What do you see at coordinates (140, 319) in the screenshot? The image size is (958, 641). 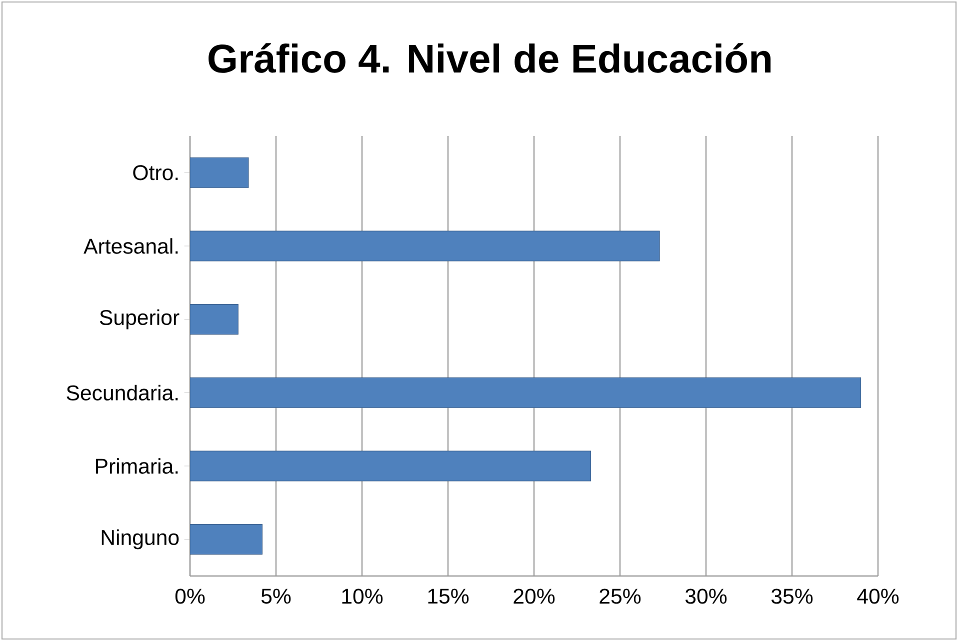 I see `y-tick-label: Superior` at bounding box center [140, 319].